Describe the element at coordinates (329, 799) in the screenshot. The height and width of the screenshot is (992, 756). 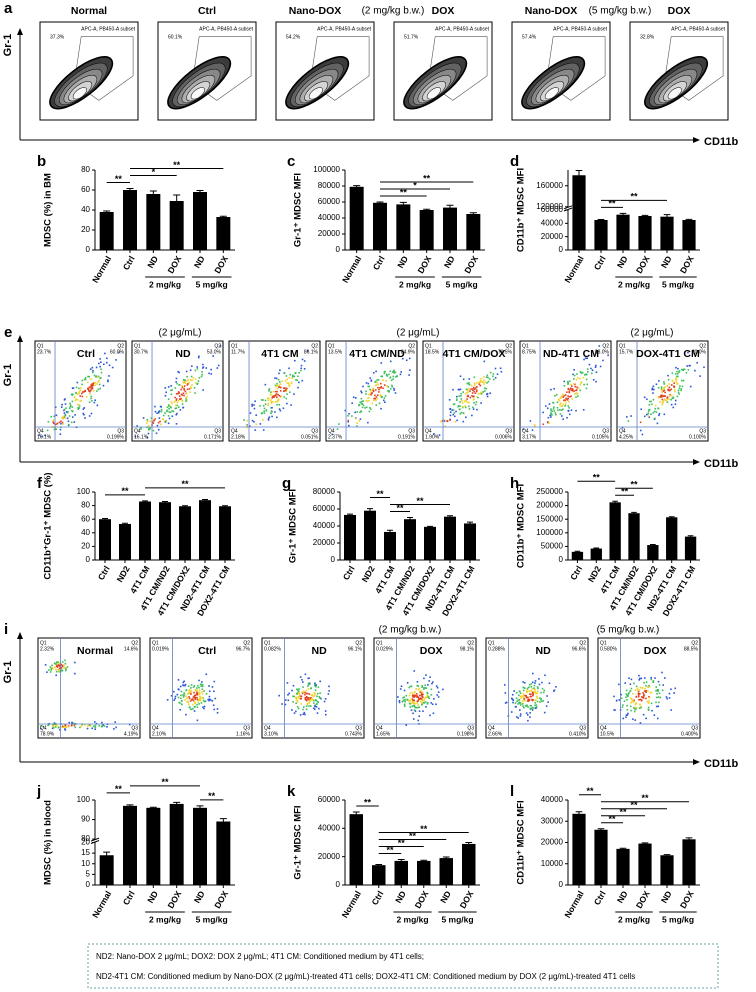
I see `y-tick-label: 60000` at that location.